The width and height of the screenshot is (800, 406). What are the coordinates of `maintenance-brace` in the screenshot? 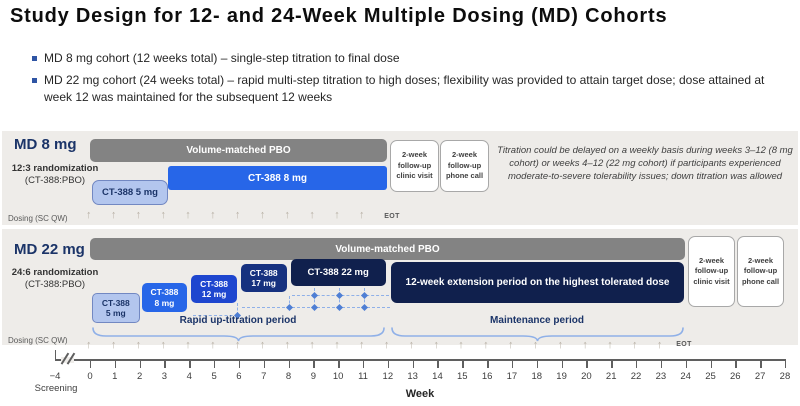 It's located at (537, 334).